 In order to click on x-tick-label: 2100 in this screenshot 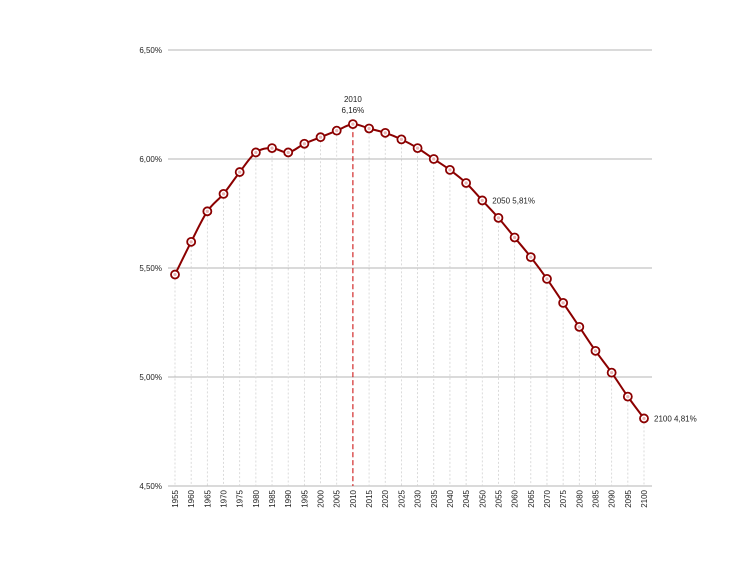, I will do `click(644, 498)`.